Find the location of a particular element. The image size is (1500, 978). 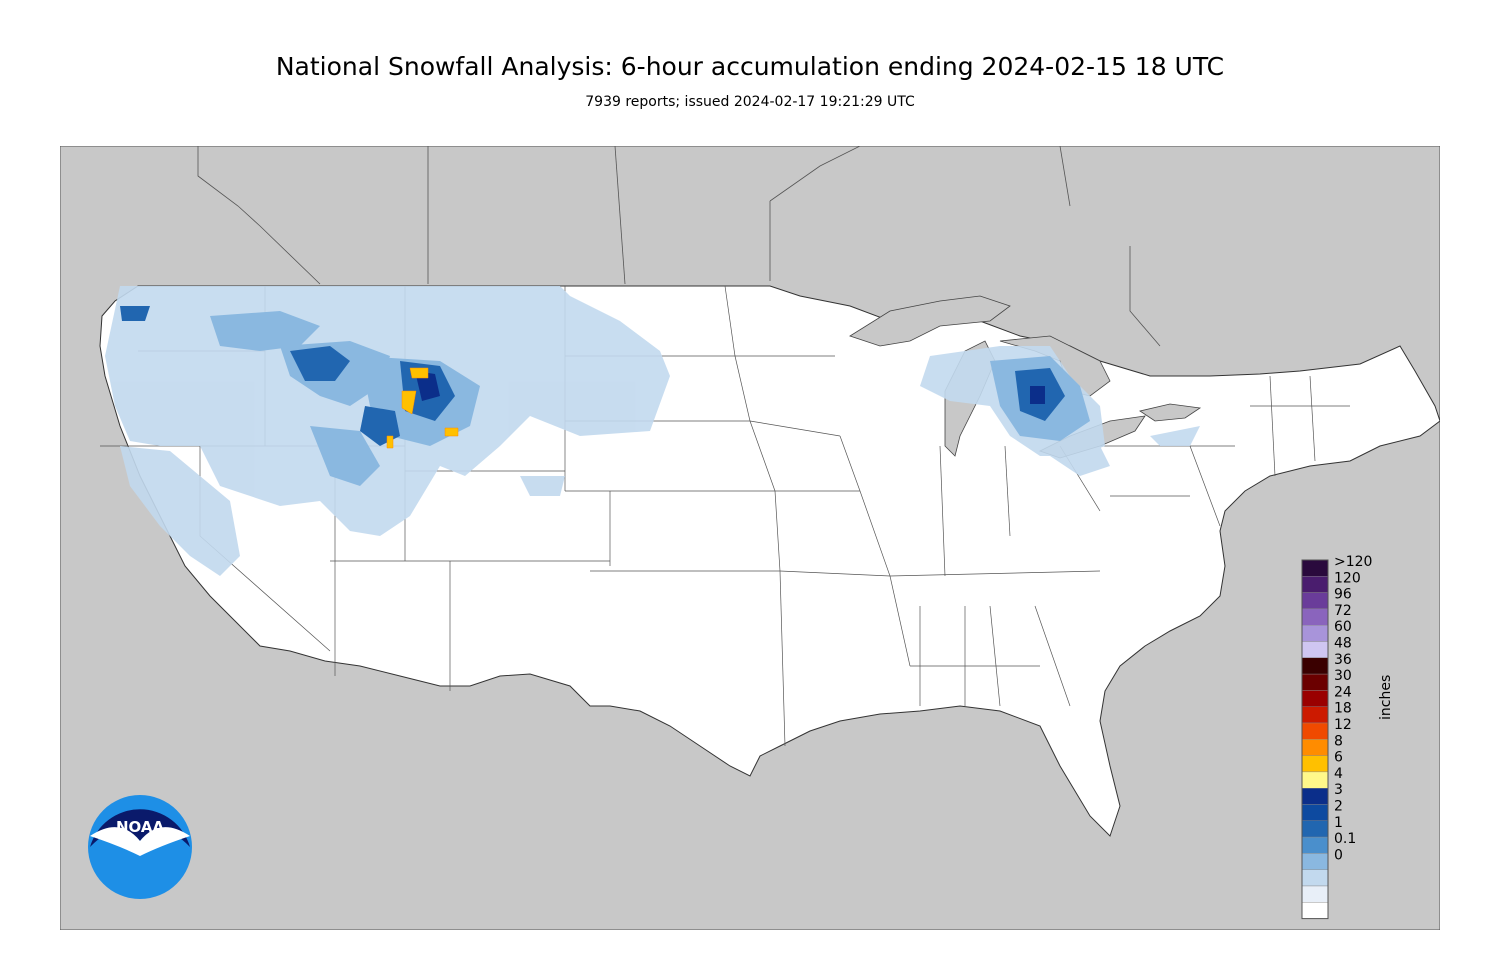

legend-label: 1 is located at coordinates (1338, 823).